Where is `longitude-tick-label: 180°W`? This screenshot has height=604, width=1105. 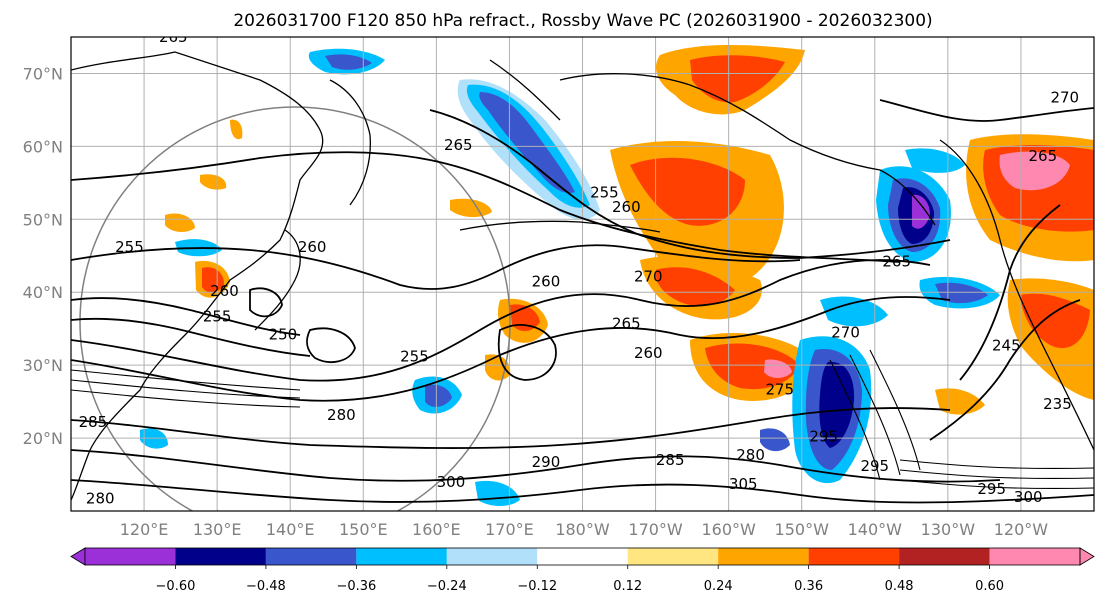
longitude-tick-label: 180°W is located at coordinates (582, 529).